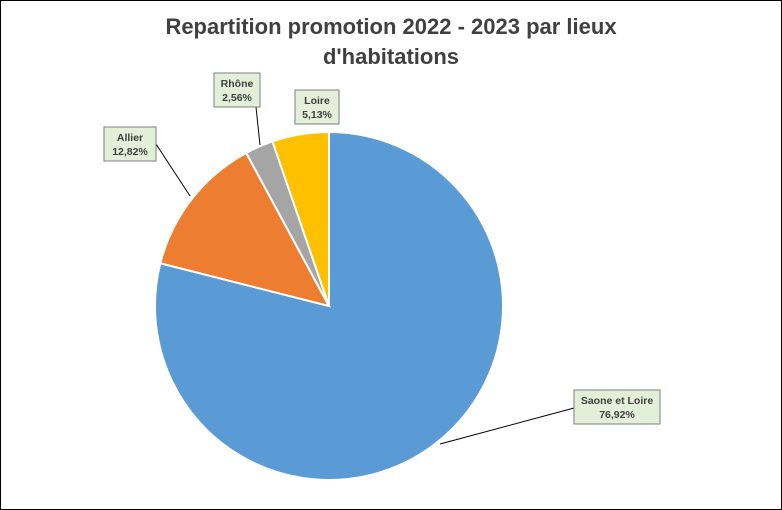 This screenshot has width=782, height=510. What do you see at coordinates (245, 229) in the screenshot?
I see `pie-slice-allier` at bounding box center [245, 229].